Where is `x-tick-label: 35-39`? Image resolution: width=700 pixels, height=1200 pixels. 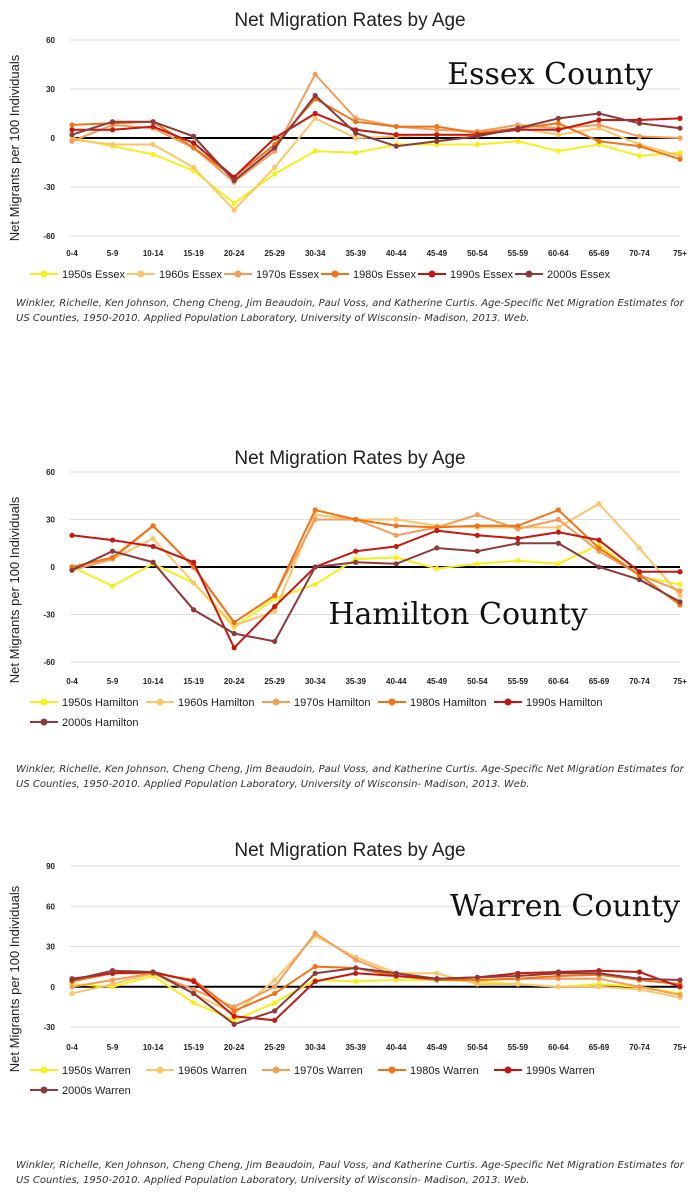
x-tick-label: 35-39 is located at coordinates (355, 253).